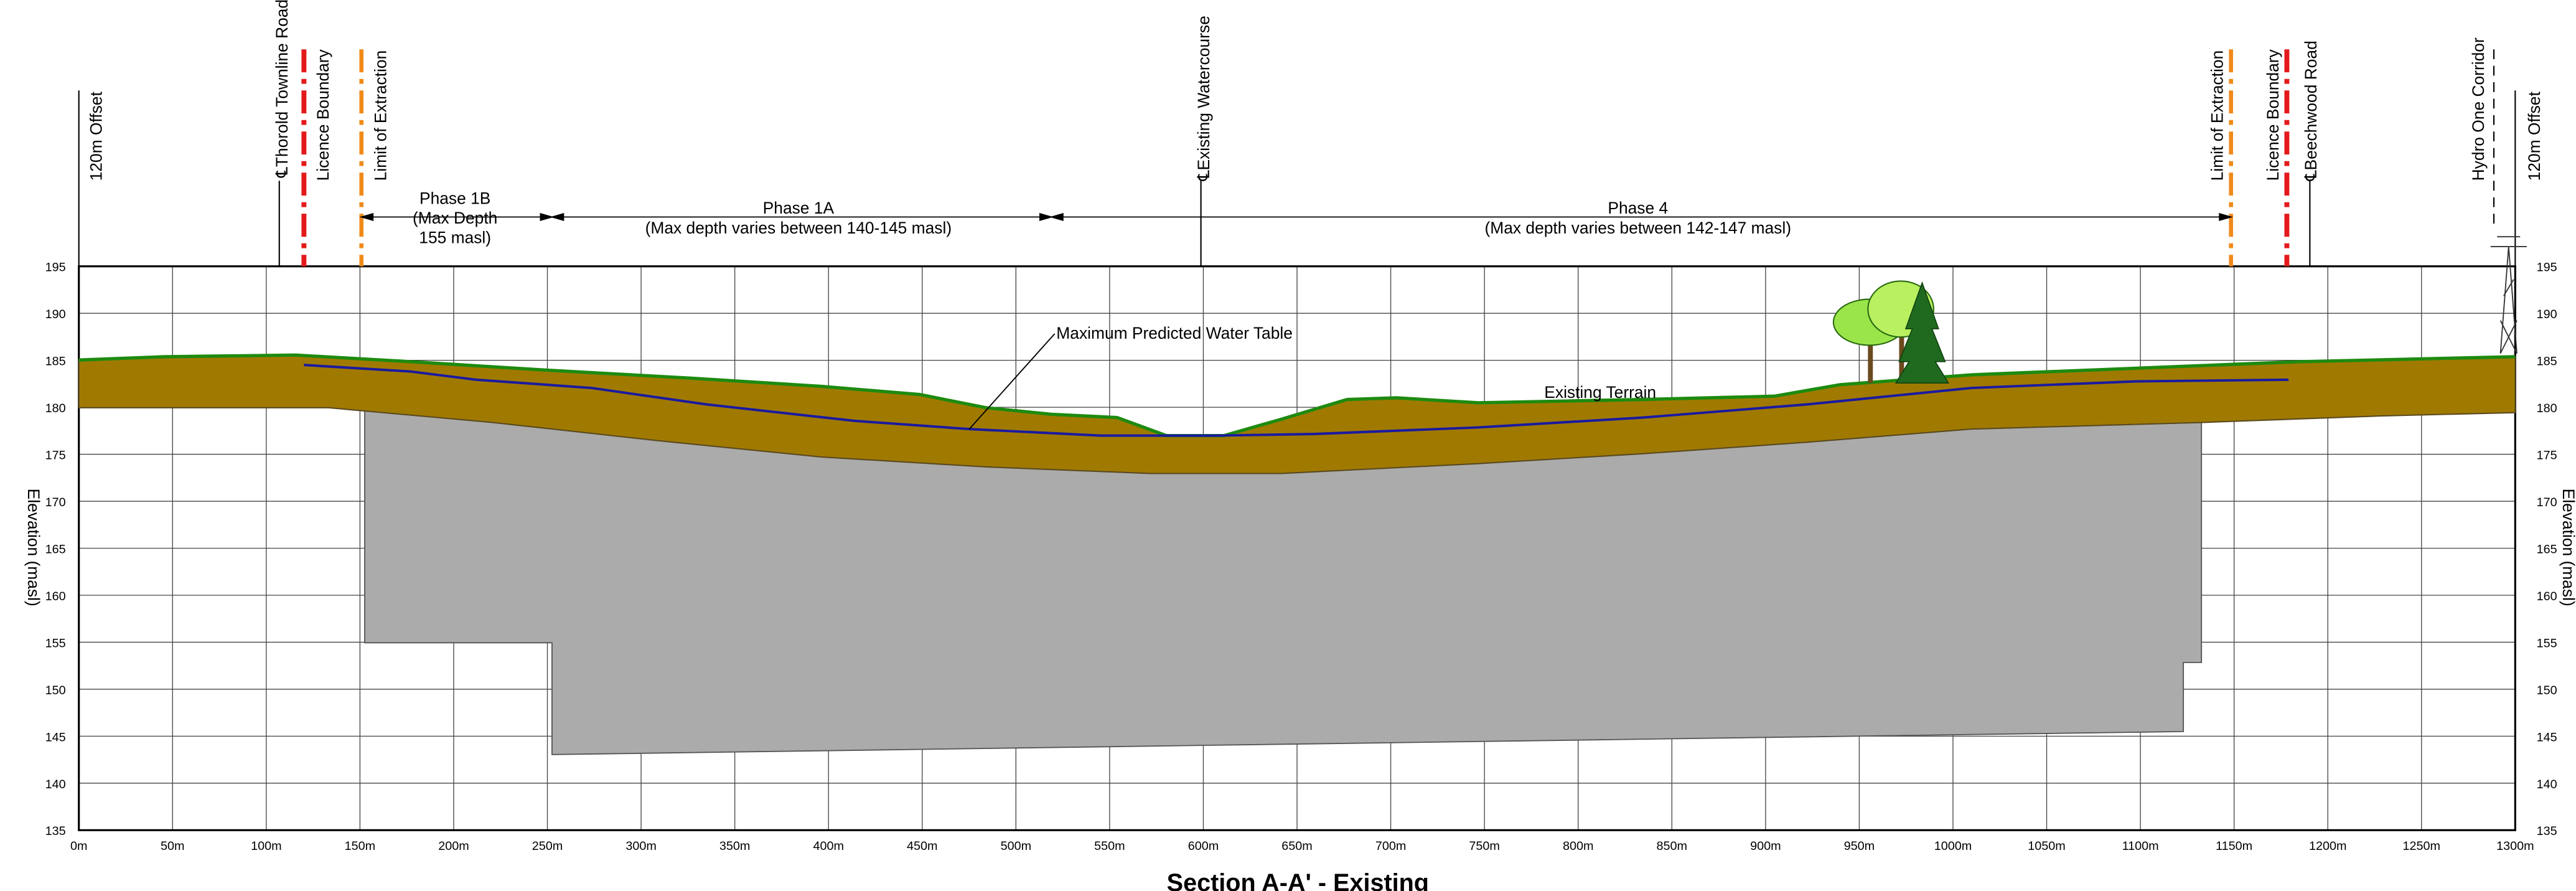 The width and height of the screenshot is (2576, 891). What do you see at coordinates (1953, 846) in the screenshot?
I see `x-tick-label: 1000m` at bounding box center [1953, 846].